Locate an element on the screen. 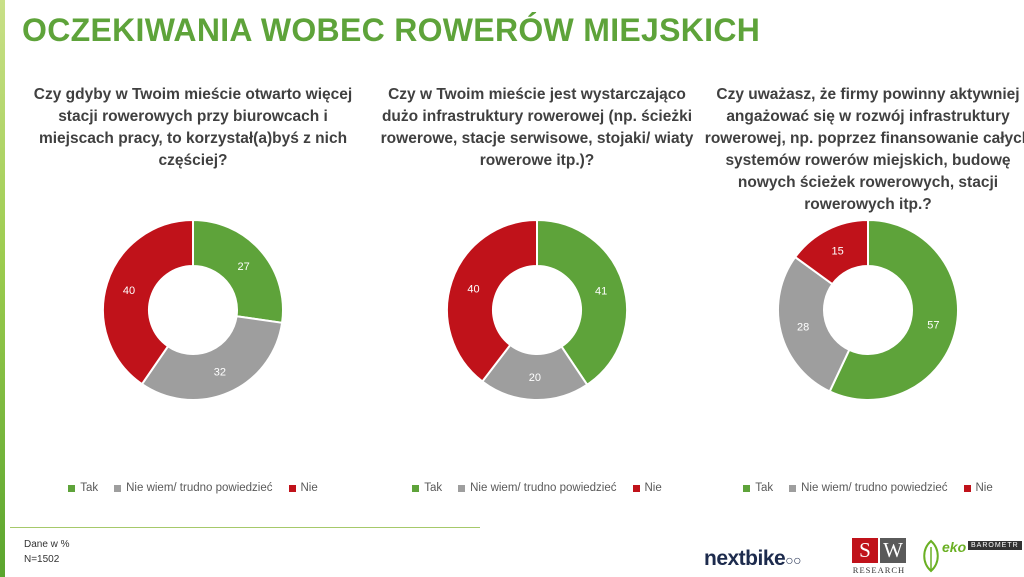 This screenshot has width=1024, height=577. page-title: OCZEKIWANIA WOBEC ROWERÓW MIEJSKICH is located at coordinates (391, 30).